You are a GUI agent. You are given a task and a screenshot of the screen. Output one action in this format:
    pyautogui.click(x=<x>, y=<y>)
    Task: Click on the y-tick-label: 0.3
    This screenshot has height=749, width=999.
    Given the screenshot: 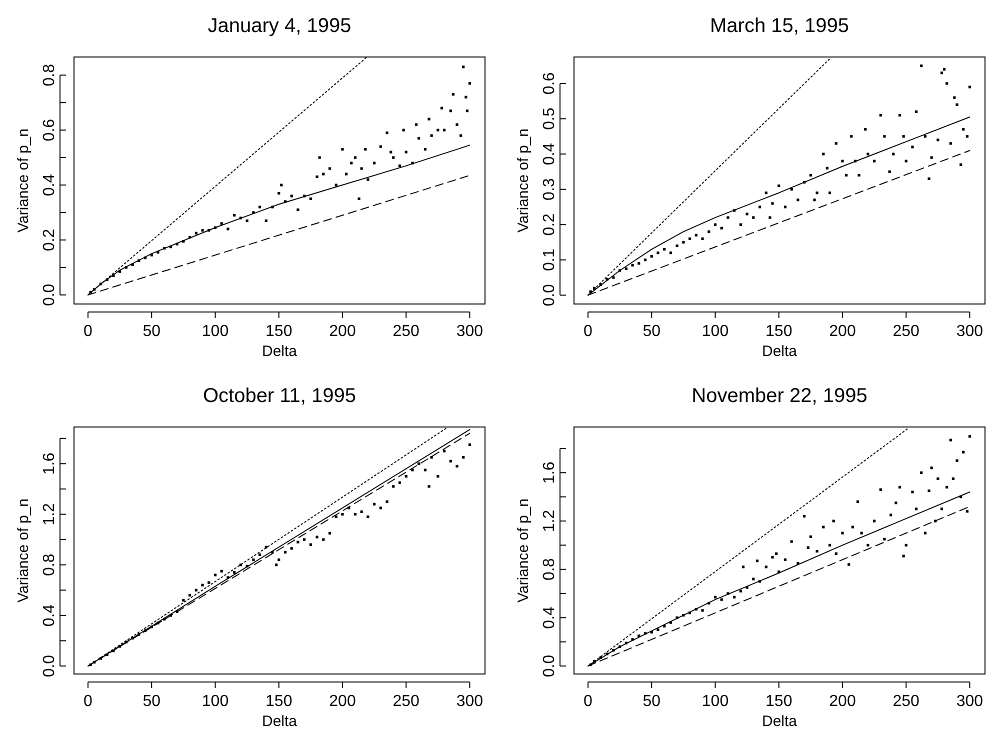 What is the action you would take?
    pyautogui.click(x=549, y=189)
    